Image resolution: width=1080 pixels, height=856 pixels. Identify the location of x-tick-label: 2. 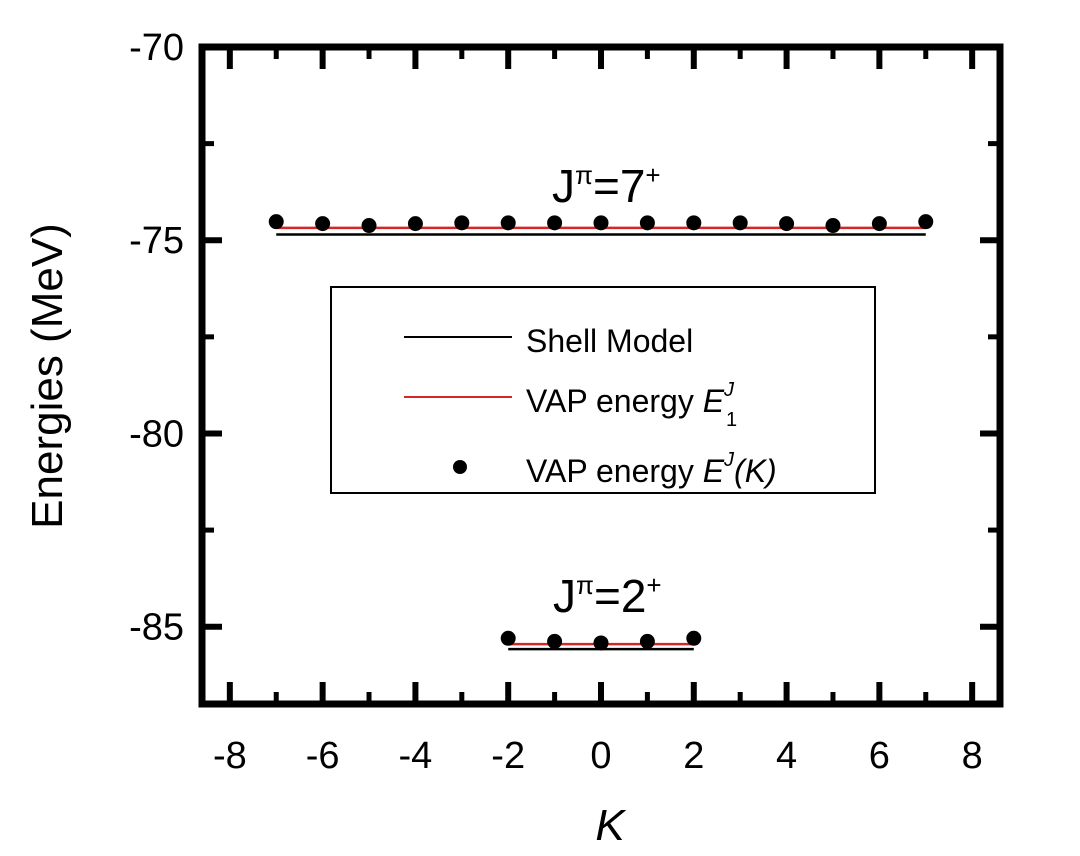
(693, 756).